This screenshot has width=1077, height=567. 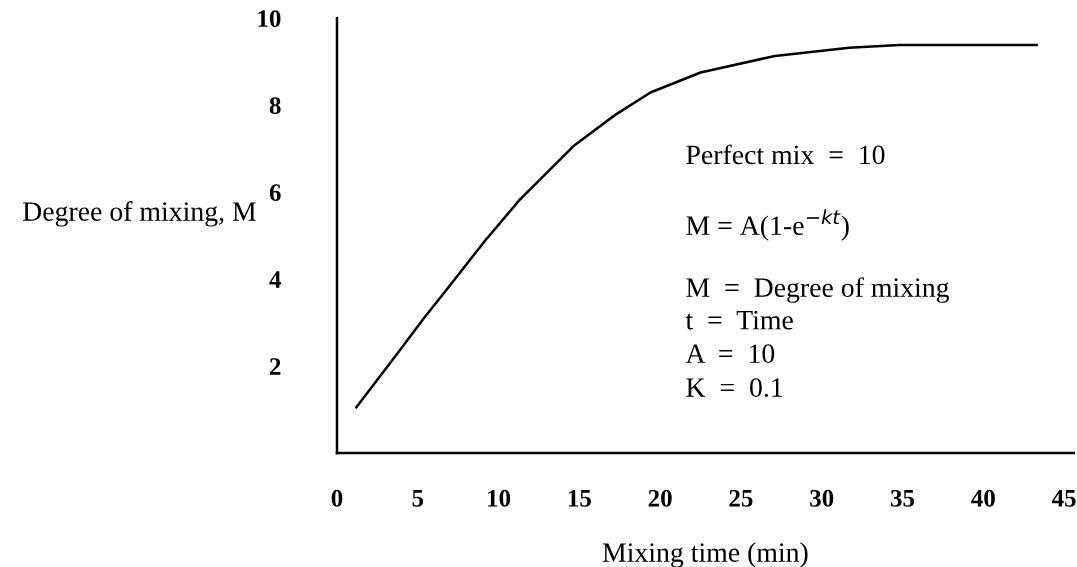 What do you see at coordinates (275, 193) in the screenshot?
I see `y-tick-label: 6` at bounding box center [275, 193].